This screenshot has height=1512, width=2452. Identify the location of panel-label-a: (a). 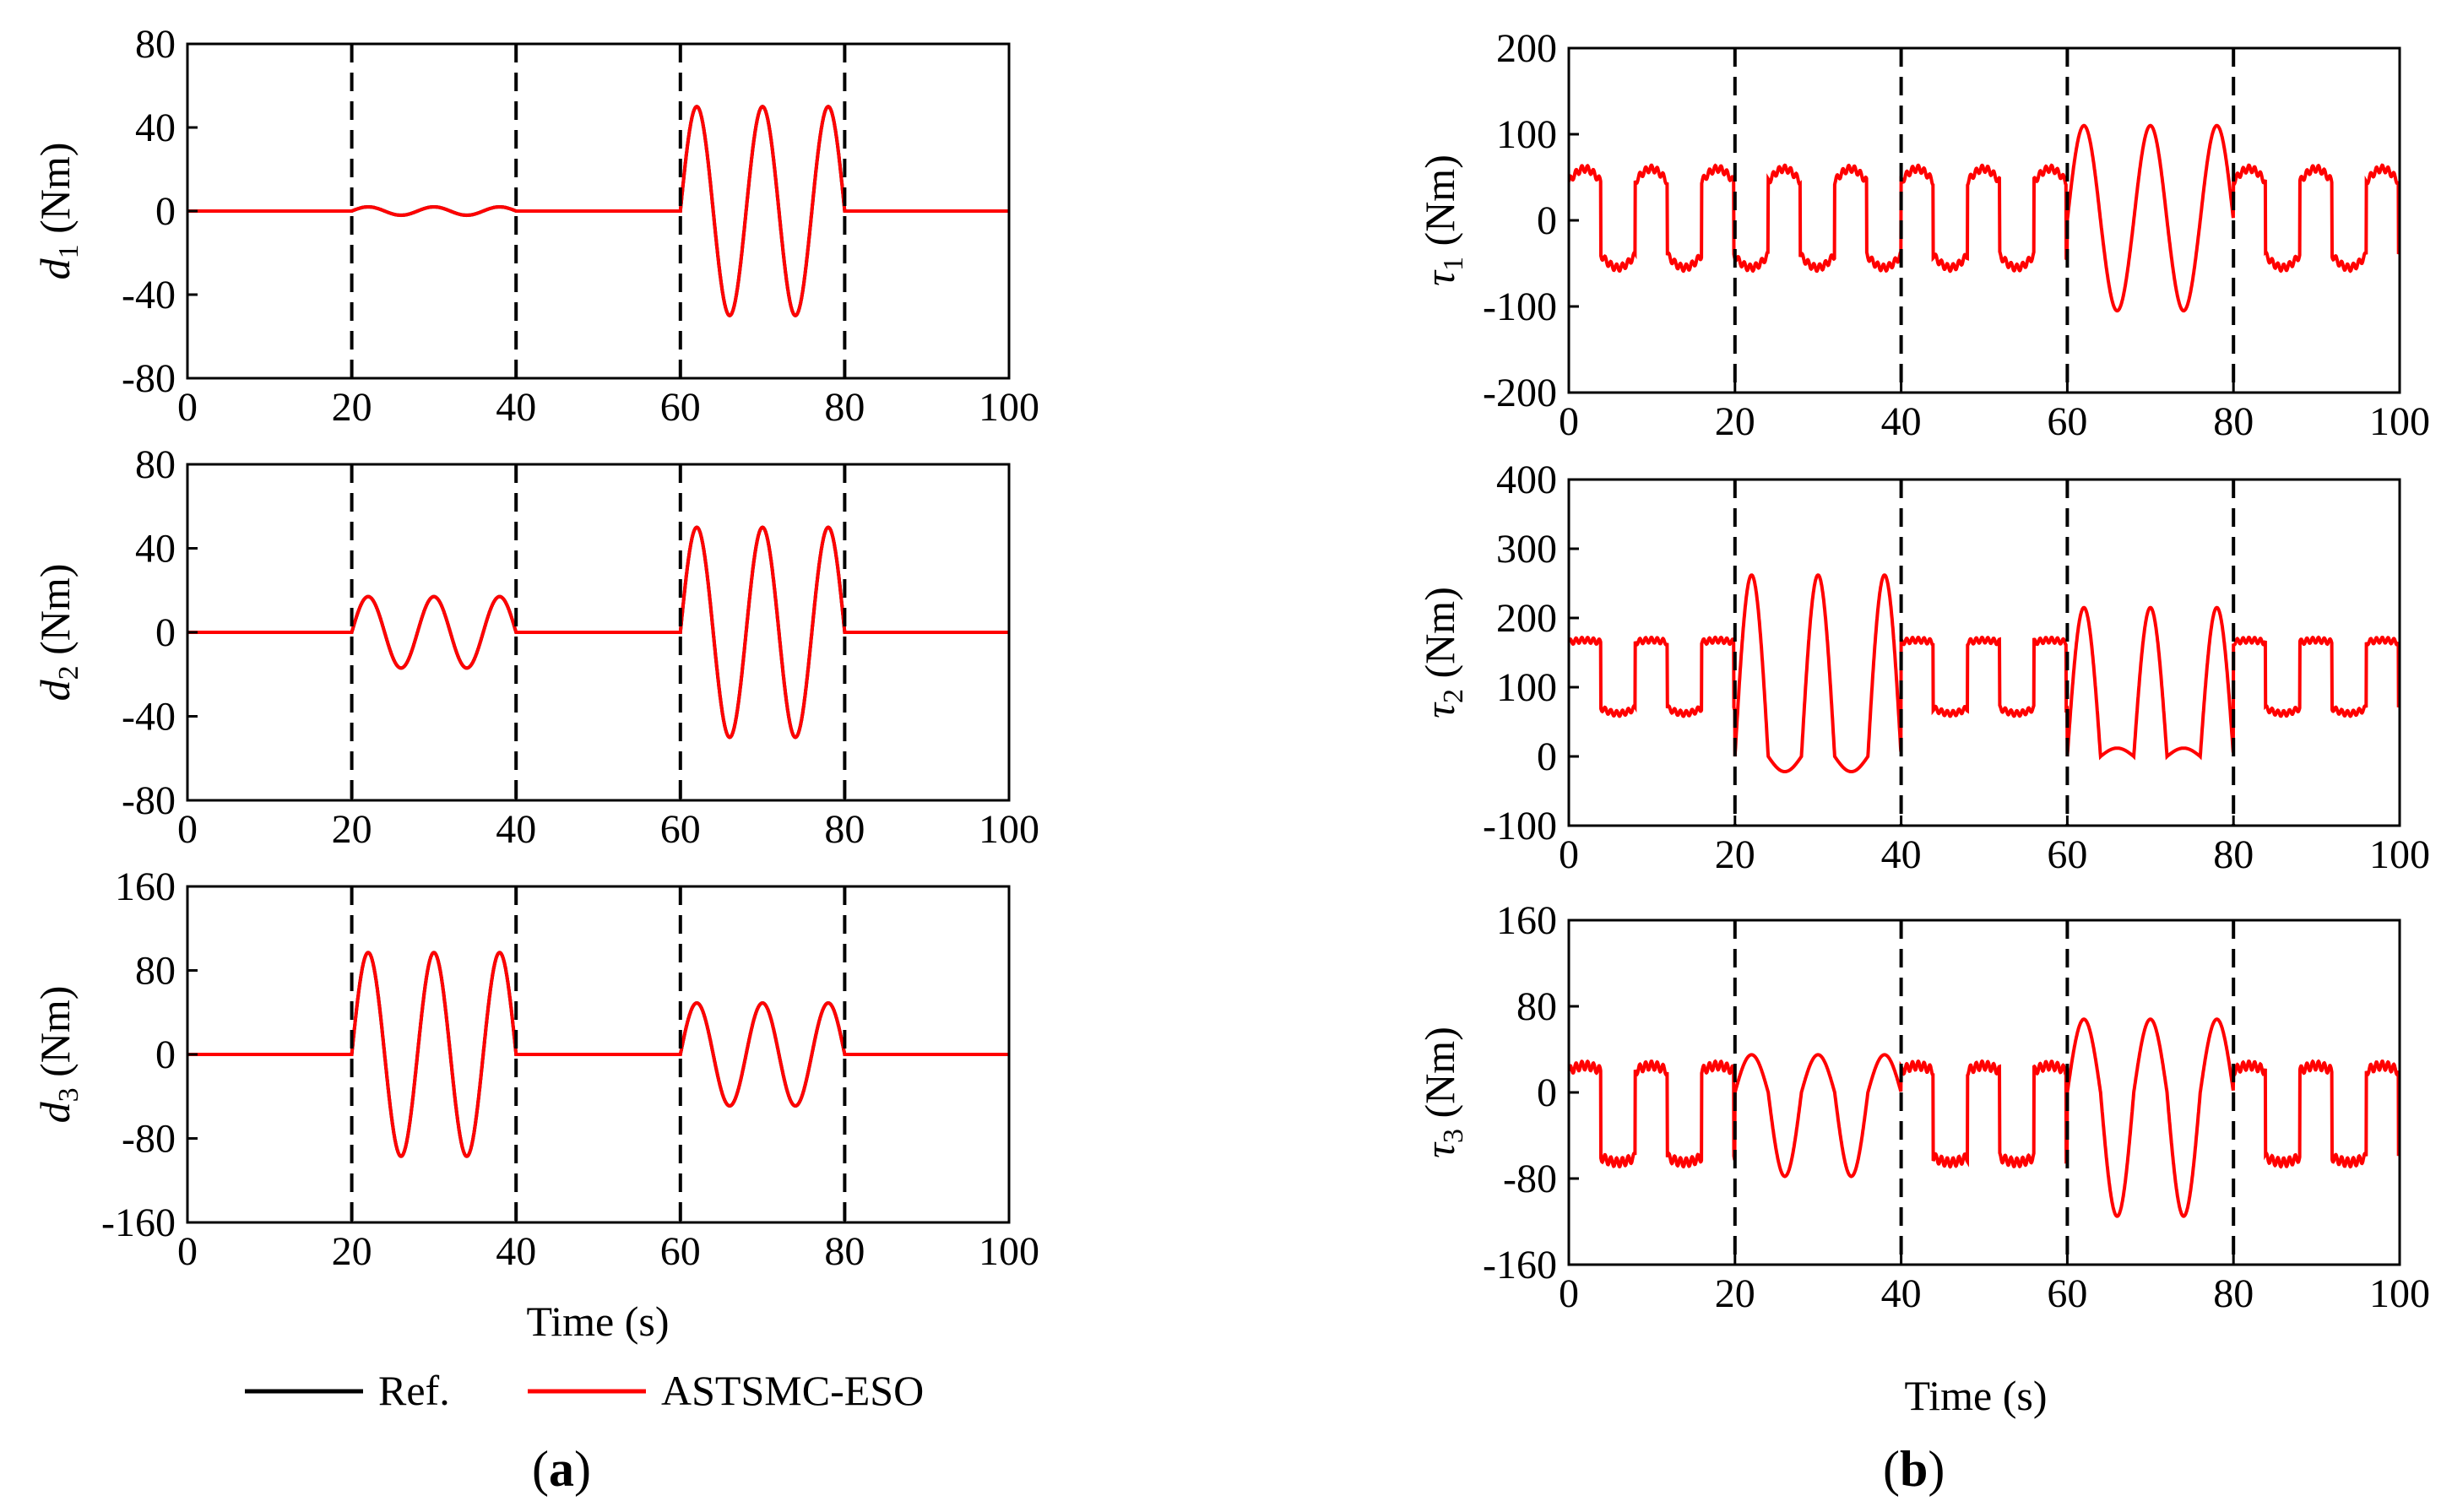
(562, 1469).